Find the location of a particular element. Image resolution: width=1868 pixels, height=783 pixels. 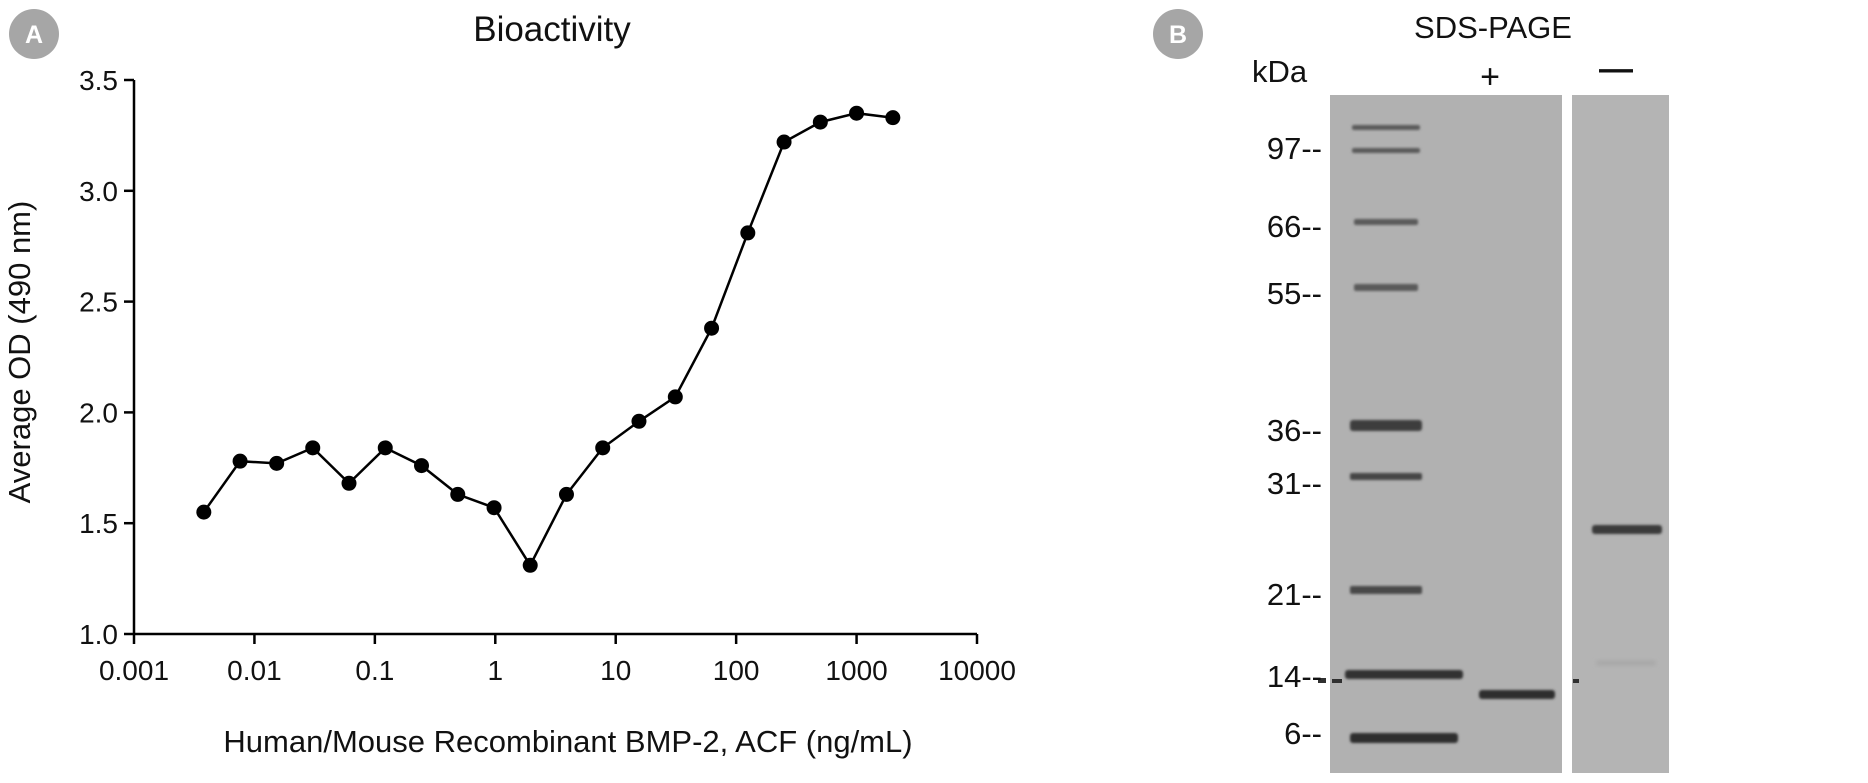

y-tick-label: 2.5 is located at coordinates (98, 302).